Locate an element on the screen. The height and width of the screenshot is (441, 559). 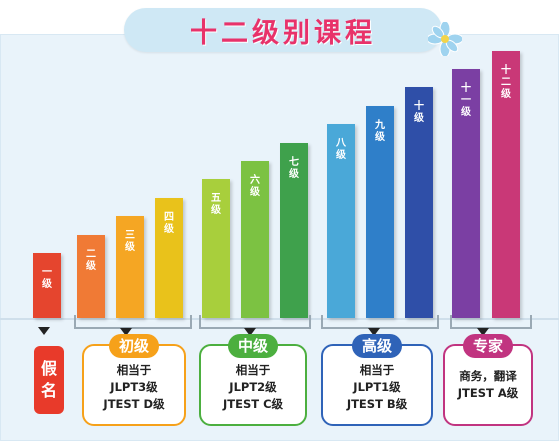
level-desc-advanced: 相当于 JLPT1级 JTEST B级 is located at coordinates (377, 387).